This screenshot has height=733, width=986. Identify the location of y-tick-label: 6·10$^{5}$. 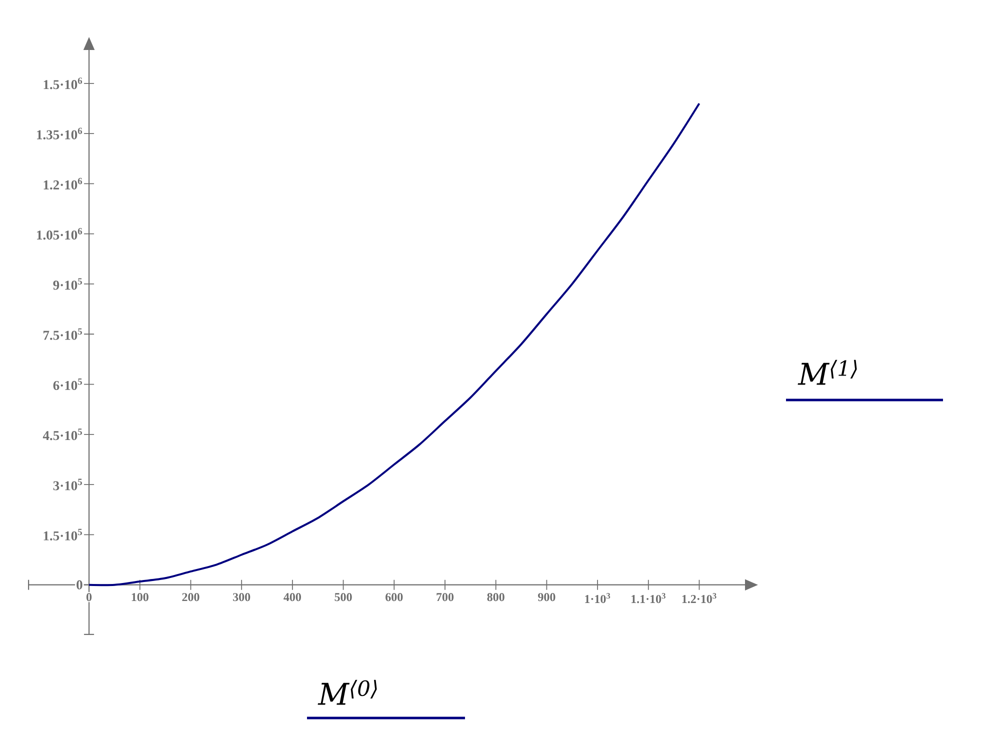
(67, 384).